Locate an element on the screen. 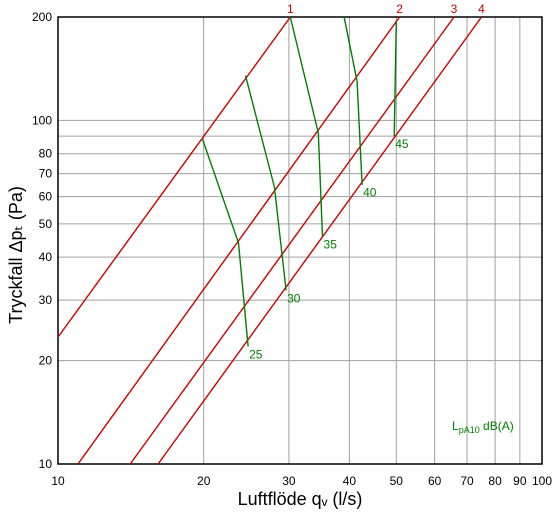 This screenshot has height=515, width=557. y-axis-title: Tryckfall Δpₜ (Pa) is located at coordinates (16, 255).